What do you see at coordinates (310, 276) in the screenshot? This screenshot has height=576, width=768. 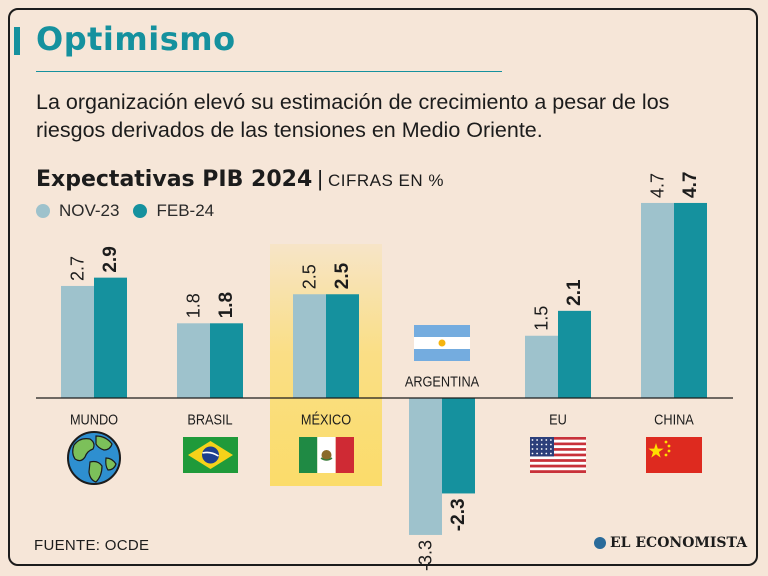 I see `value-label-nov-23-mexico: 2.5` at bounding box center [310, 276].